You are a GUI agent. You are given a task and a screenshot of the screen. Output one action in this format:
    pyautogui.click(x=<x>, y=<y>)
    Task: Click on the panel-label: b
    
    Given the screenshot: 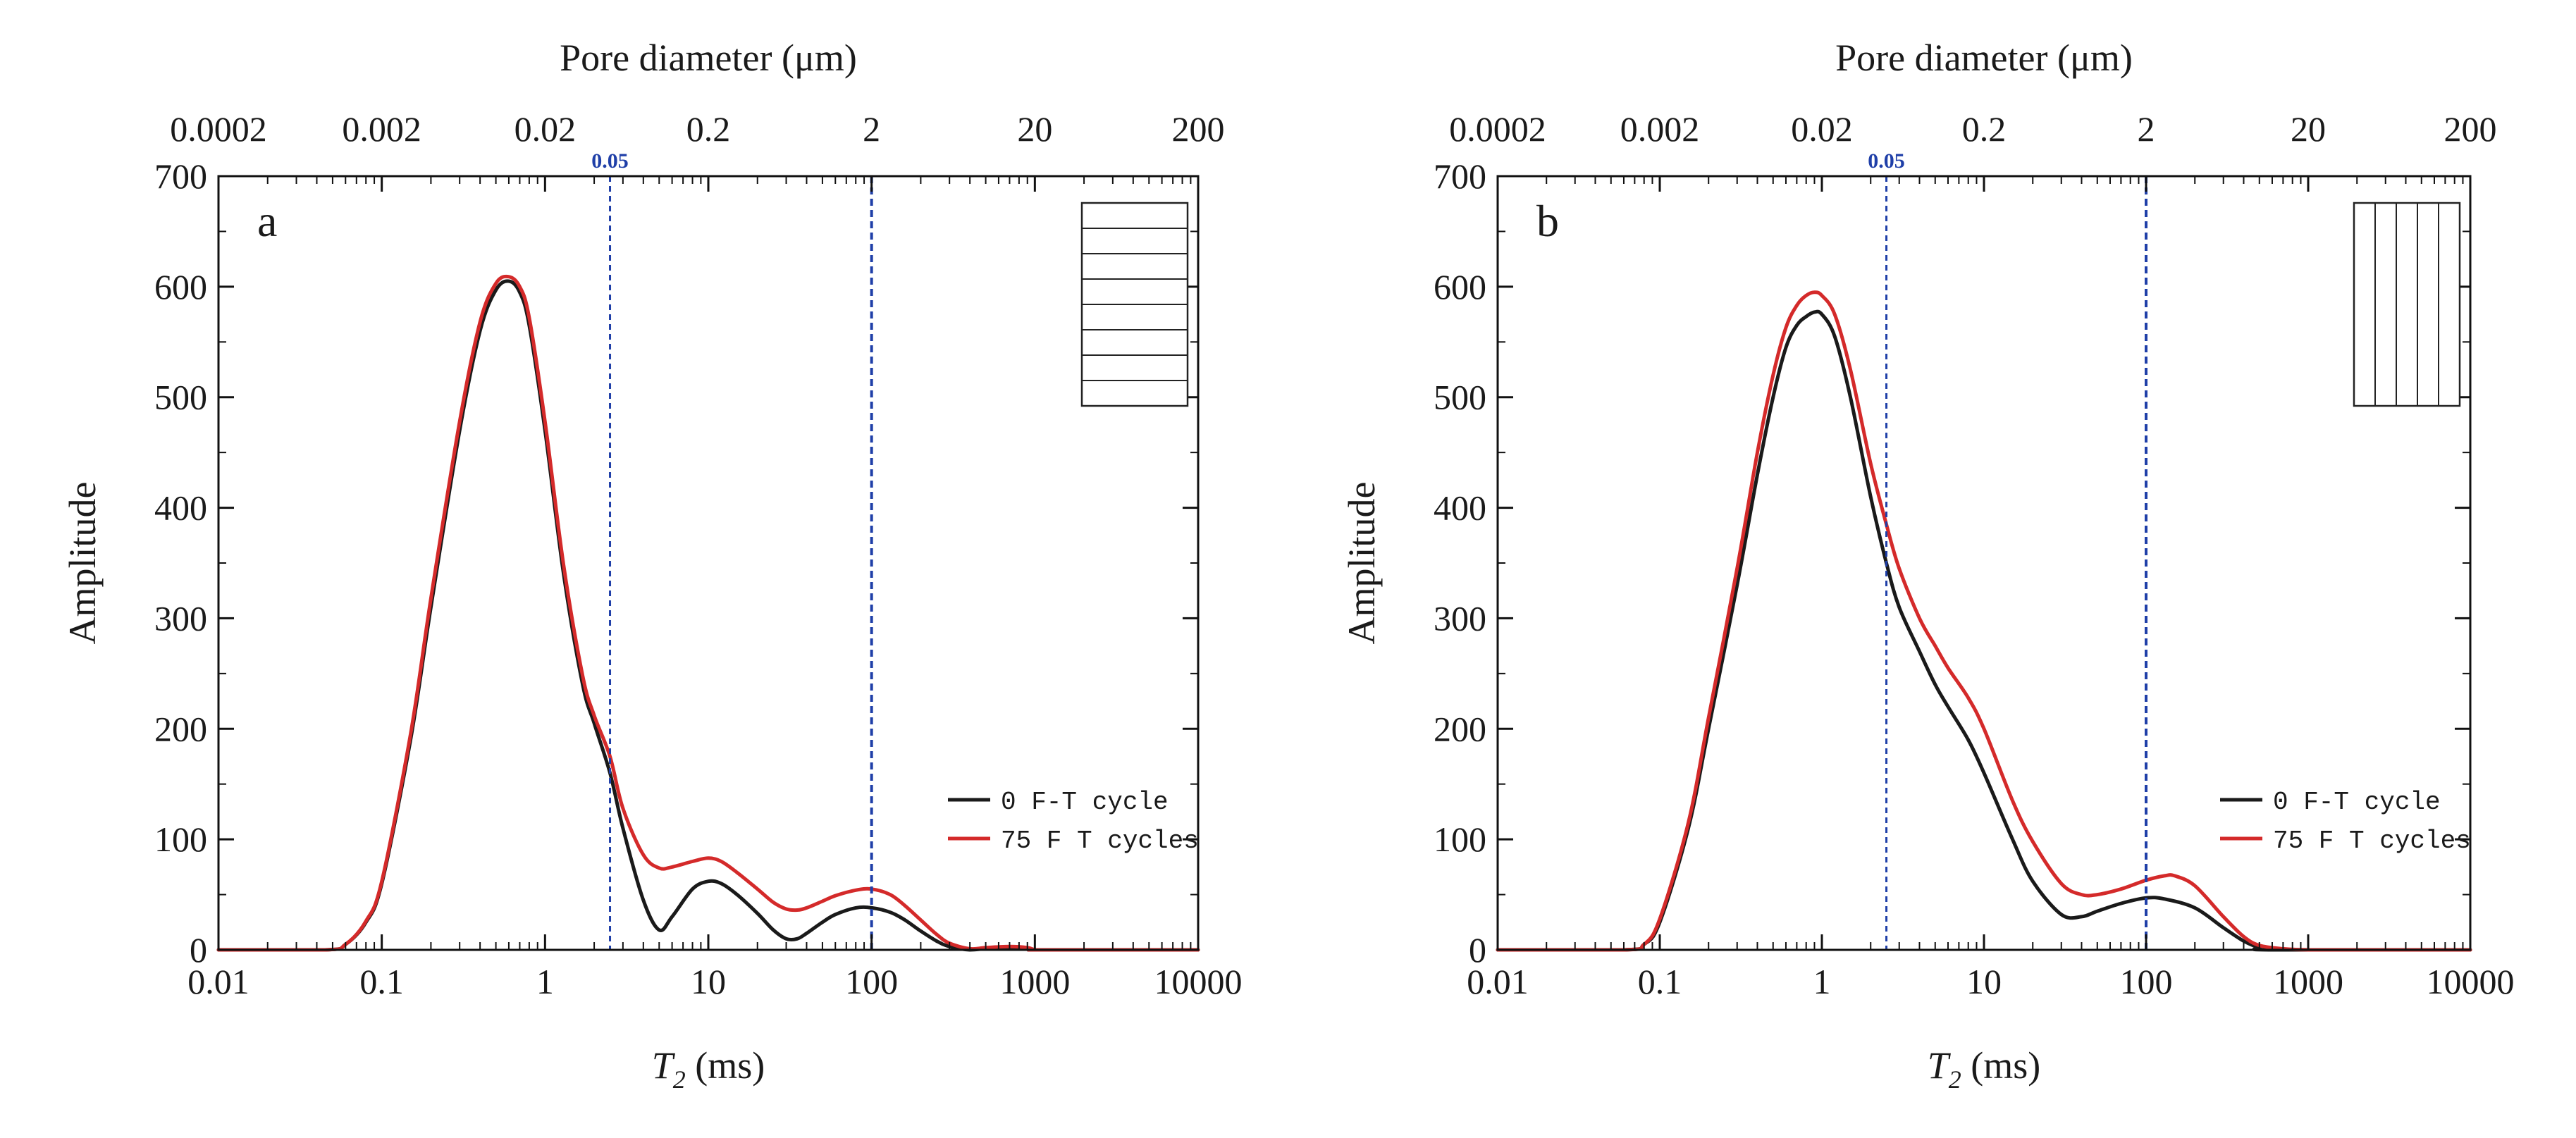 What is the action you would take?
    pyautogui.click(x=1547, y=221)
    